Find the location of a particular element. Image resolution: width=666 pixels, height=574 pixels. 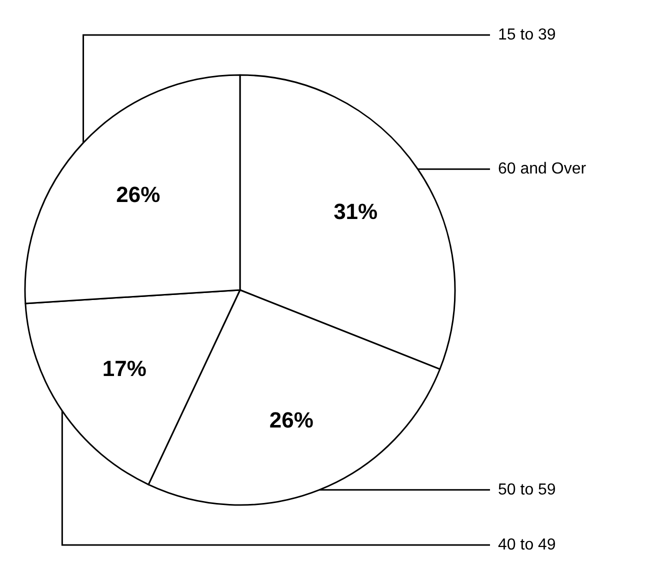

slice-label: 50 to 59 is located at coordinates (527, 489).